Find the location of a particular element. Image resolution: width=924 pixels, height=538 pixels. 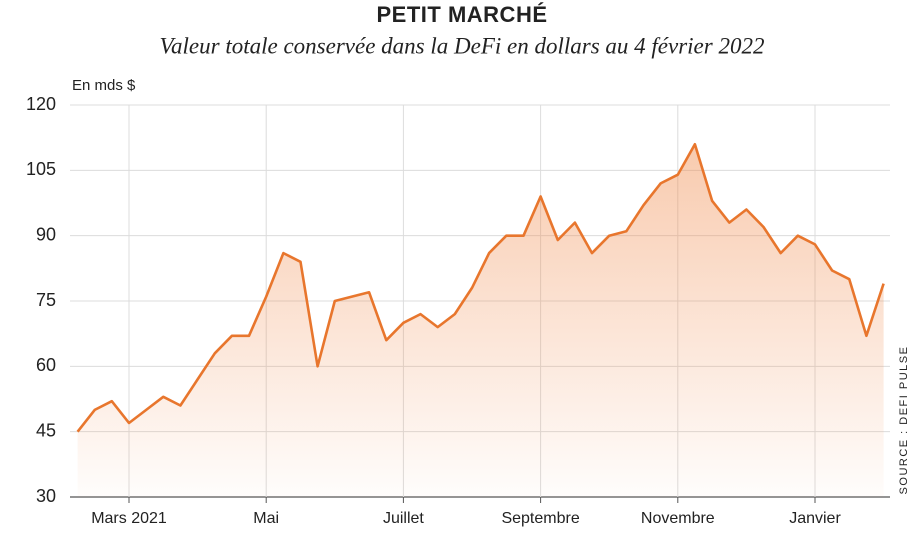

x-tick-label: Novembre is located at coordinates (678, 518).